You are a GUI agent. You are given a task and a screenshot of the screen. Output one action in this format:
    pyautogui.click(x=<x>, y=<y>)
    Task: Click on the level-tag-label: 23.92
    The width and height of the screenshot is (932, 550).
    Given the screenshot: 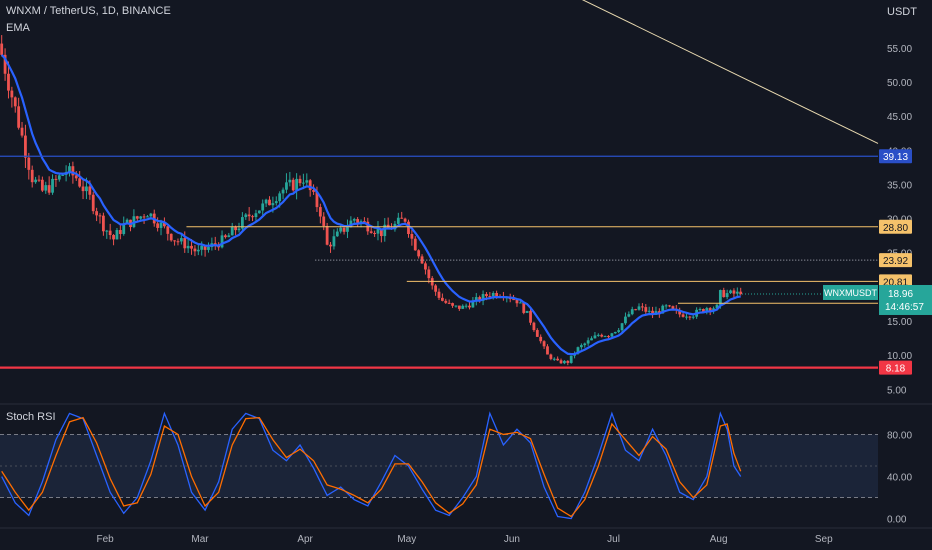 What is the action you would take?
    pyautogui.click(x=895, y=261)
    